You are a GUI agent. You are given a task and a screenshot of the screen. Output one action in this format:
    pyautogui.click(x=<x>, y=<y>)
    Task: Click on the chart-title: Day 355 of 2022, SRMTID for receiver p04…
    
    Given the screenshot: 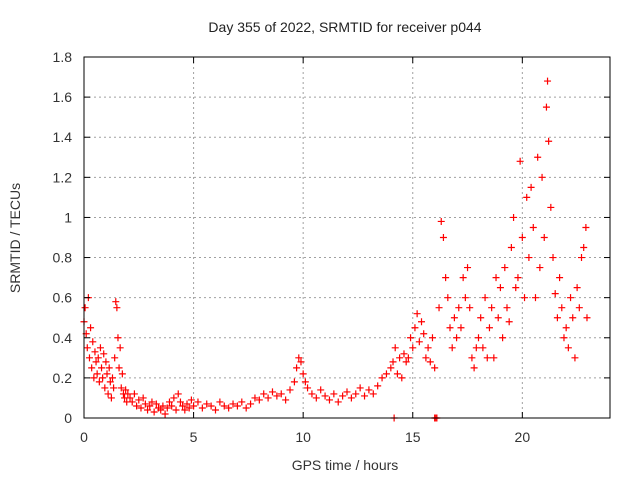 What is the action you would take?
    pyautogui.click(x=344, y=27)
    